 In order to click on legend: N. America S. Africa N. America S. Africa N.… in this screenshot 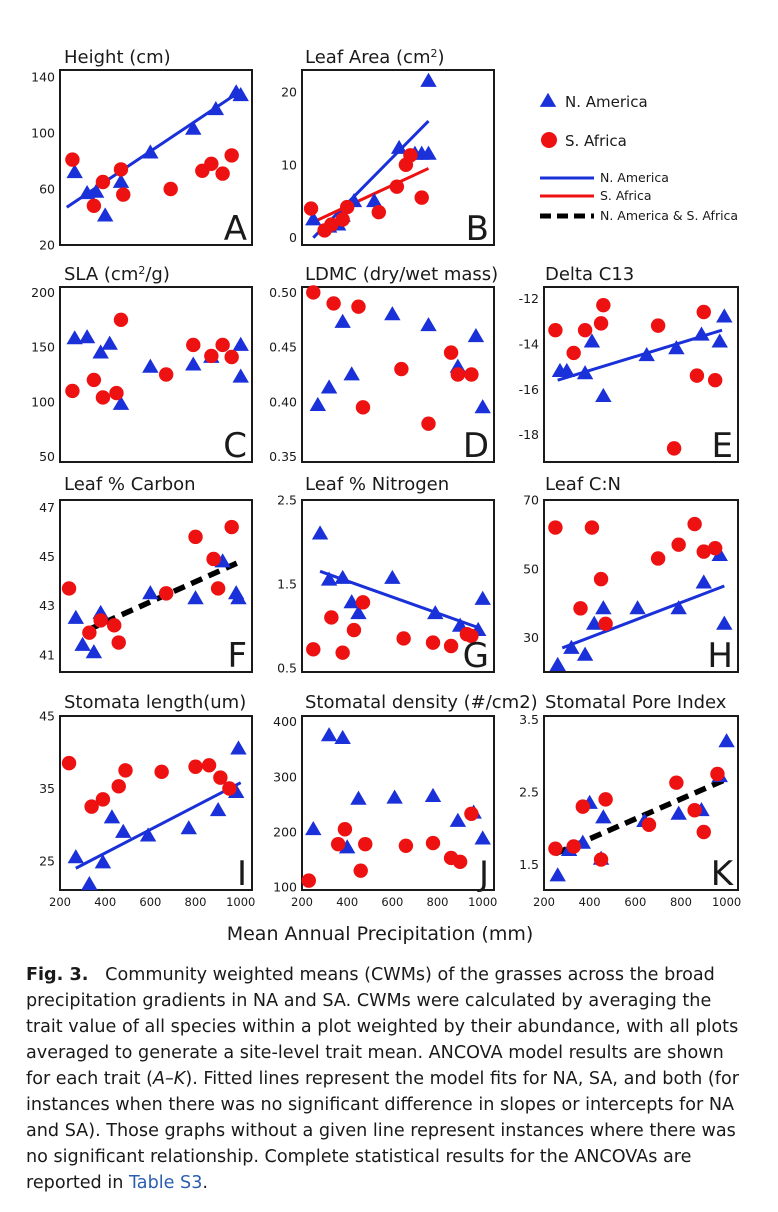, I will do `click(638, 157)`.